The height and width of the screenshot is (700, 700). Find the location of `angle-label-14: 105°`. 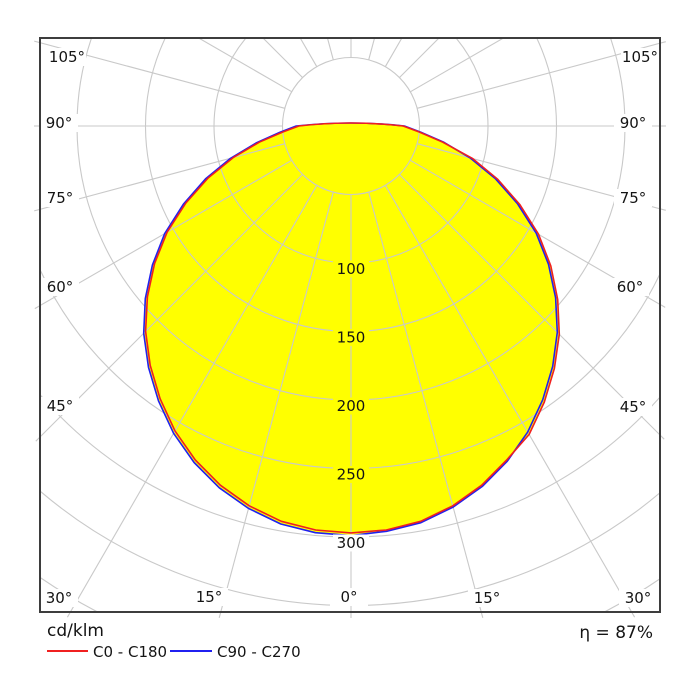

angle-label-14: 105° is located at coordinates (640, 57).